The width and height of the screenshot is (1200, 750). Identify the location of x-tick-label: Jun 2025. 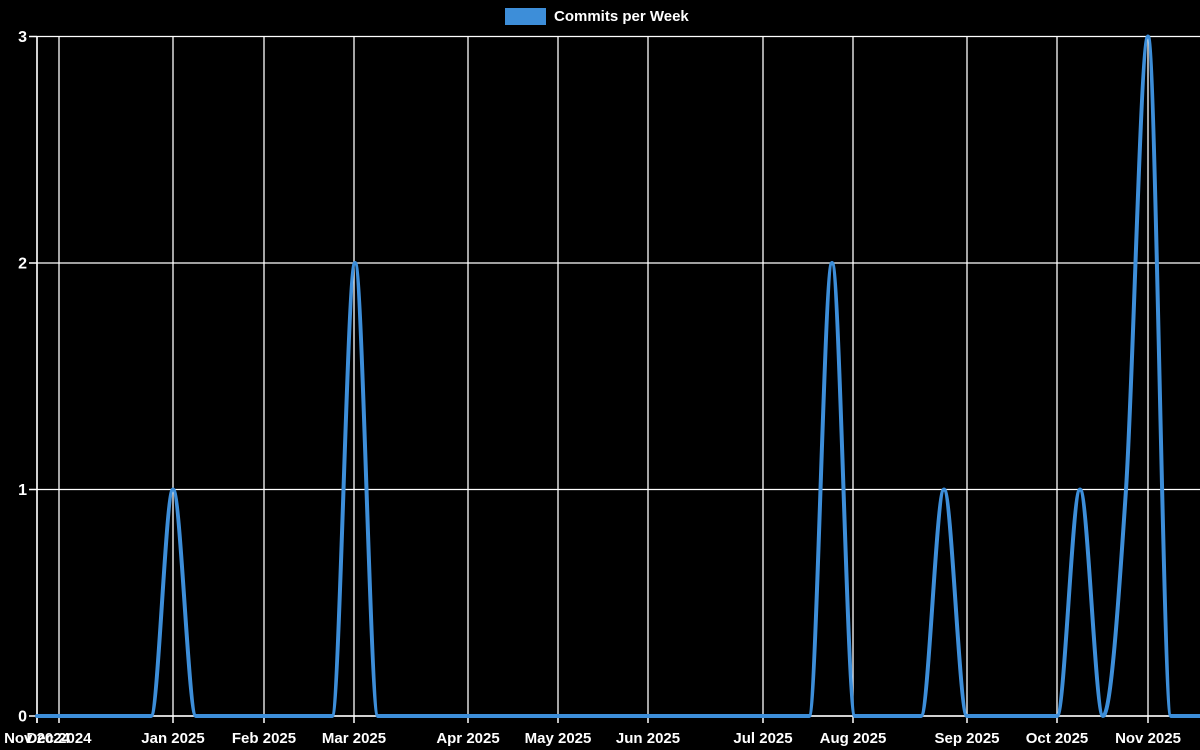
(648, 738).